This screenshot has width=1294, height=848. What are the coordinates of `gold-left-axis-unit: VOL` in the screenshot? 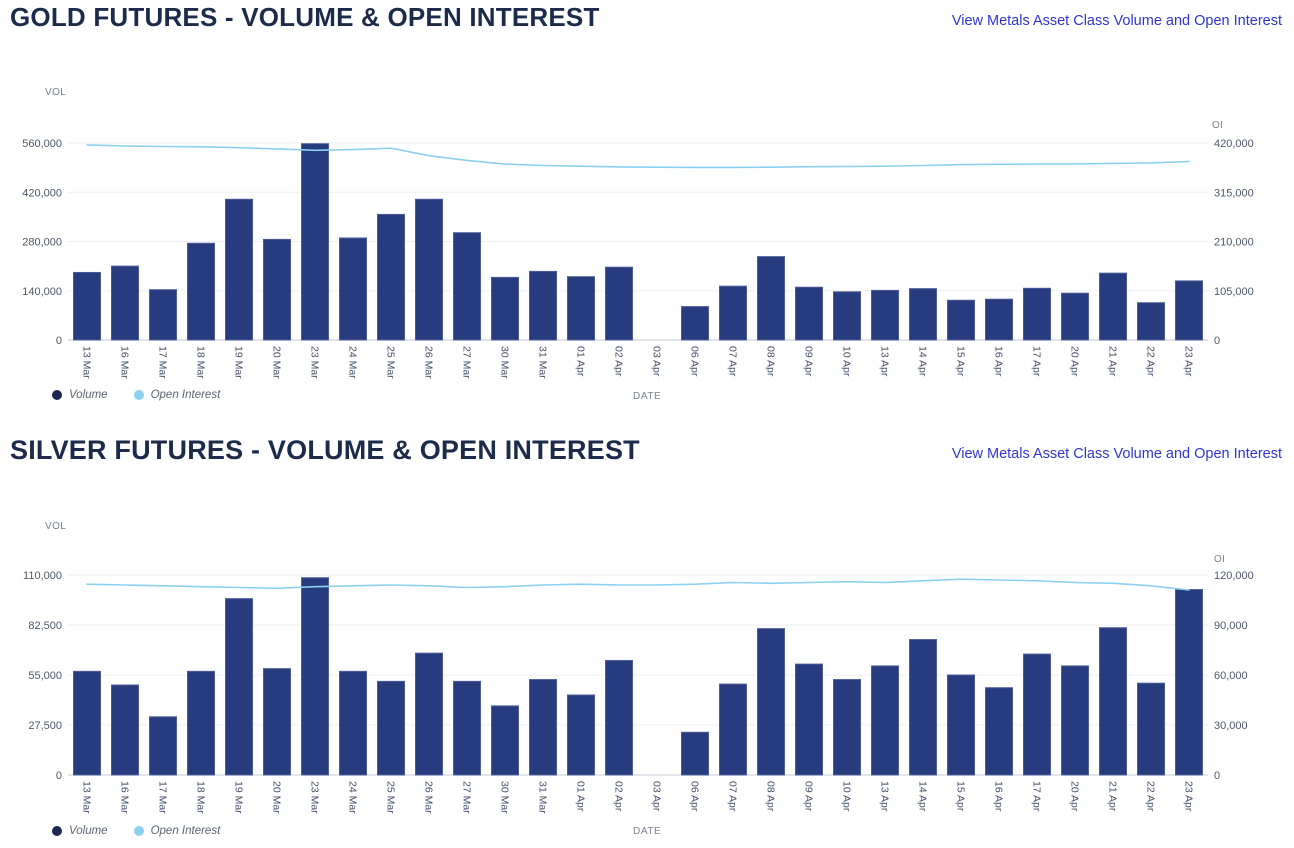 It's located at (56, 92).